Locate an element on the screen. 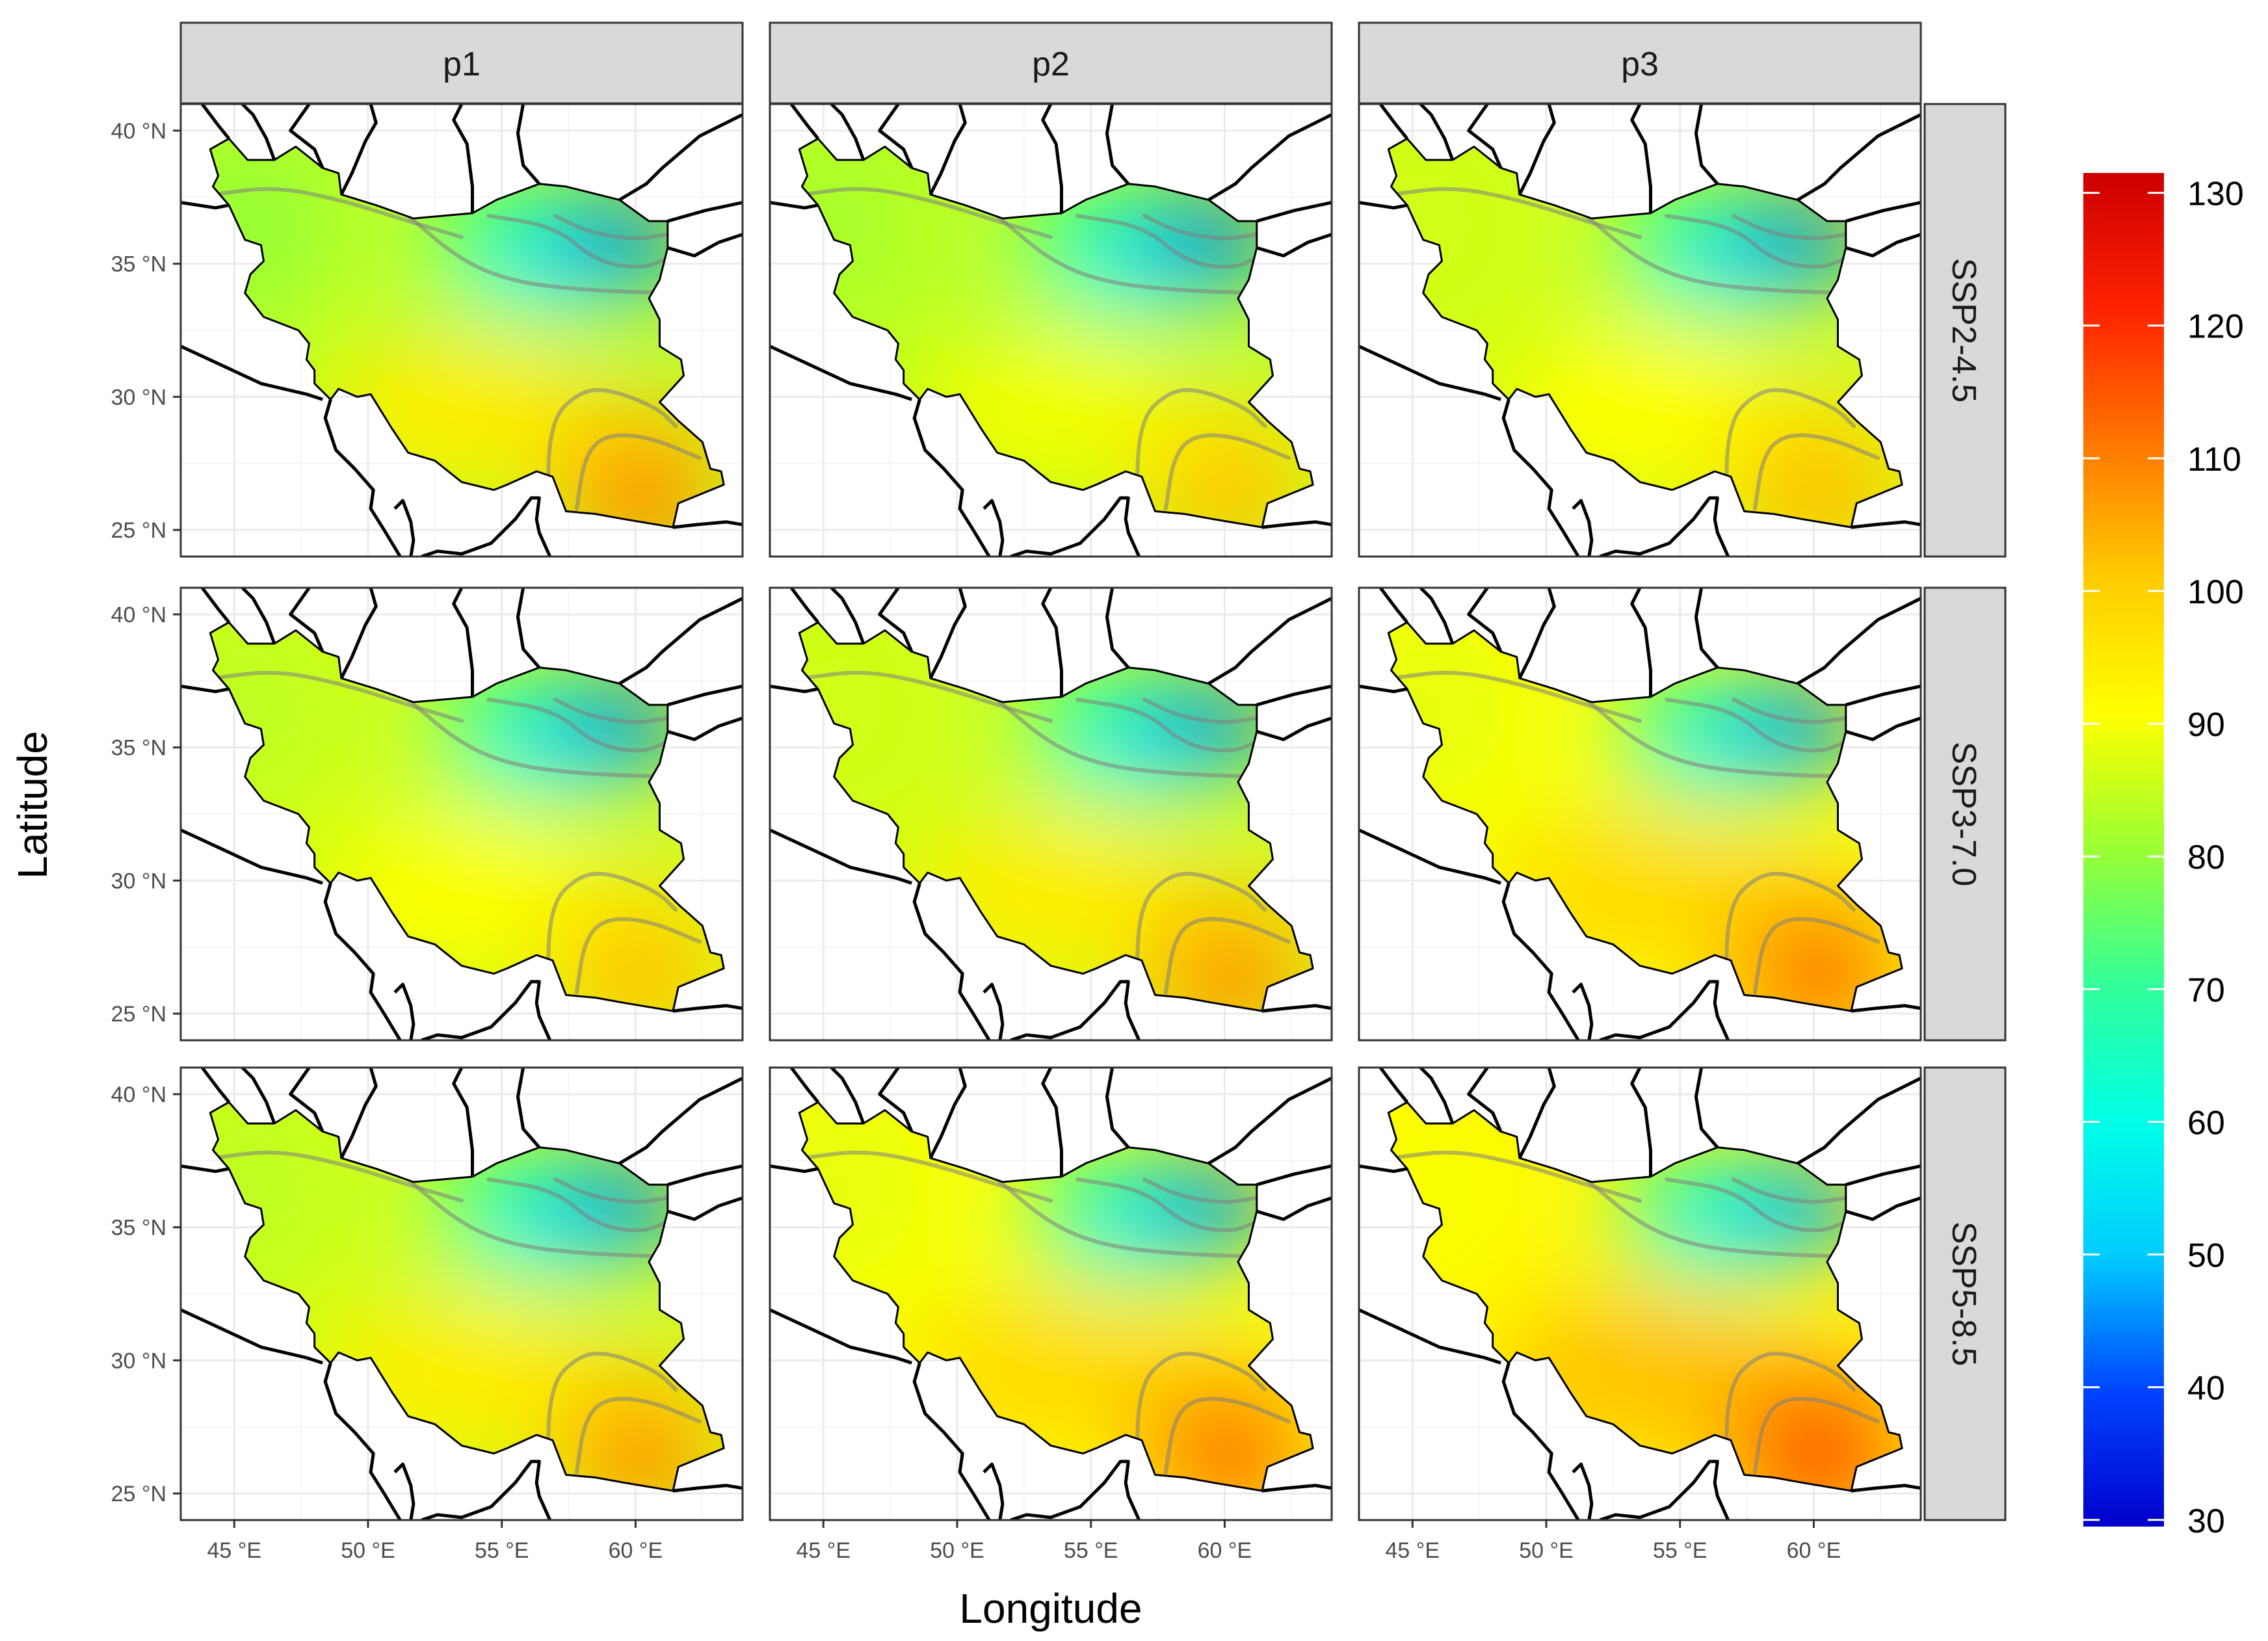  map-panel-SSP5-8.5-p3 is located at coordinates (1640, 1293).